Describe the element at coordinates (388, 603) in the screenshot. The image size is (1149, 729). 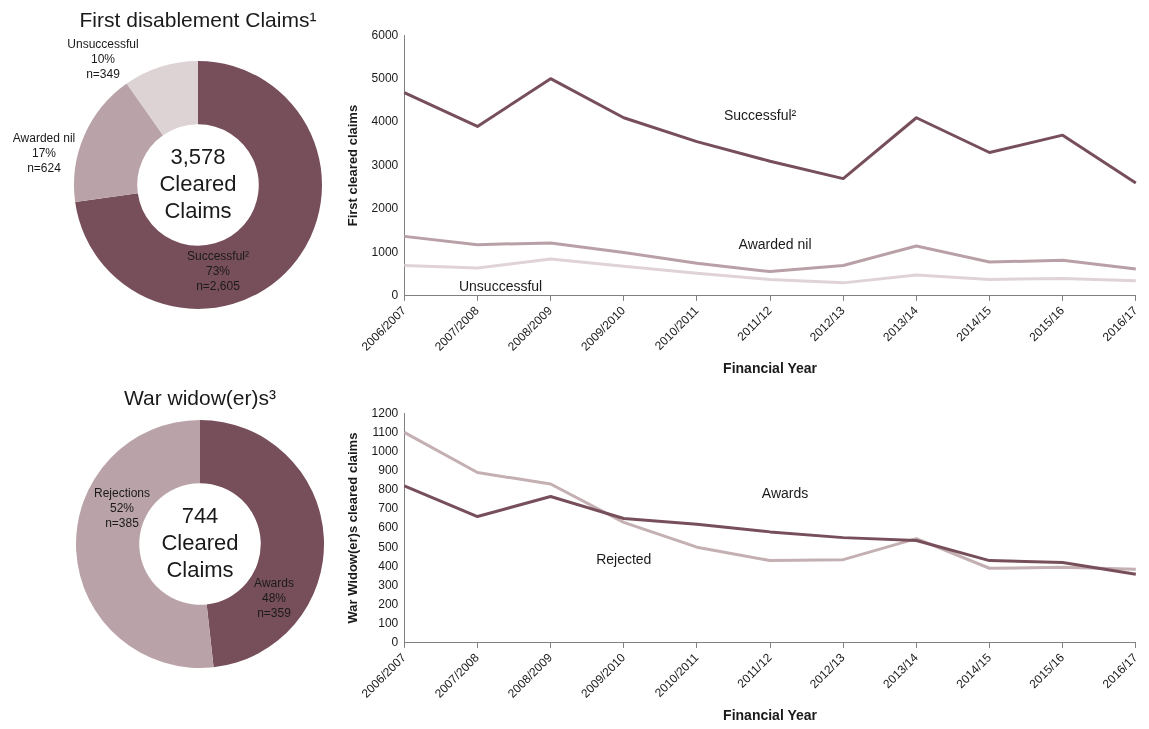
I see `y-tick-label: 200` at that location.